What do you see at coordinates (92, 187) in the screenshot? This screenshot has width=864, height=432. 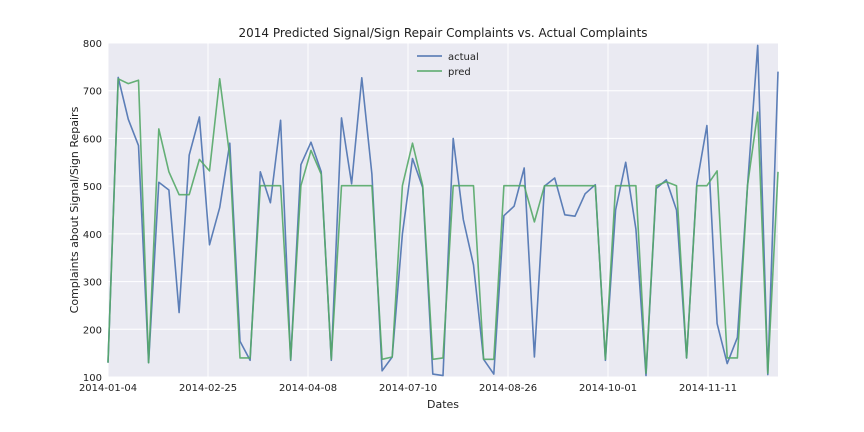 I see `y-tick-label: 500` at bounding box center [92, 187].